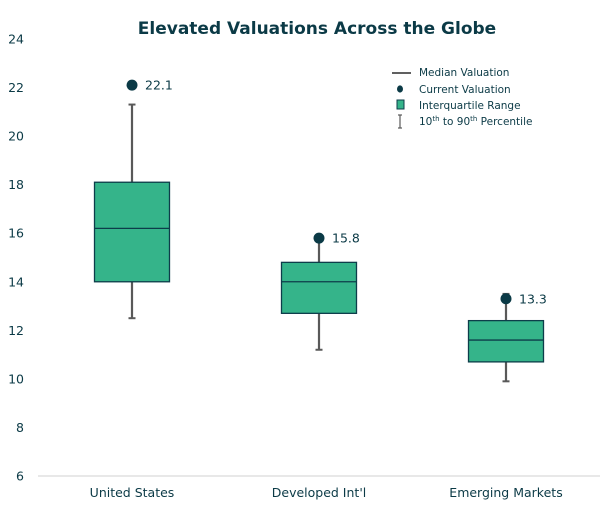  Describe the element at coordinates (20, 427) in the screenshot. I see `y-tick-label: 8` at that location.